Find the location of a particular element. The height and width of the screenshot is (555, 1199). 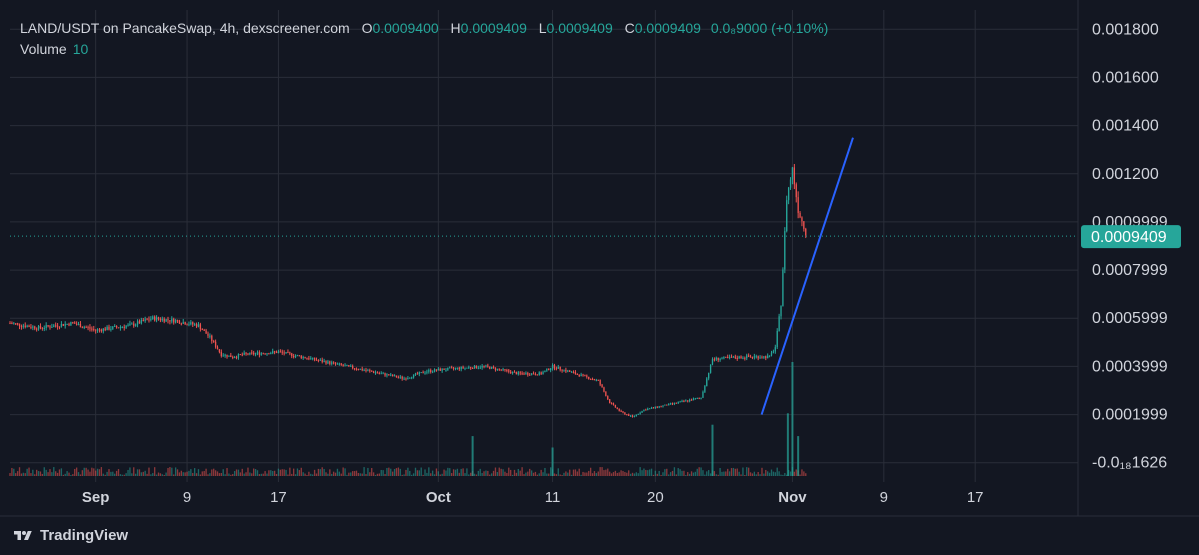

time-tick-label: 17 is located at coordinates (975, 497).